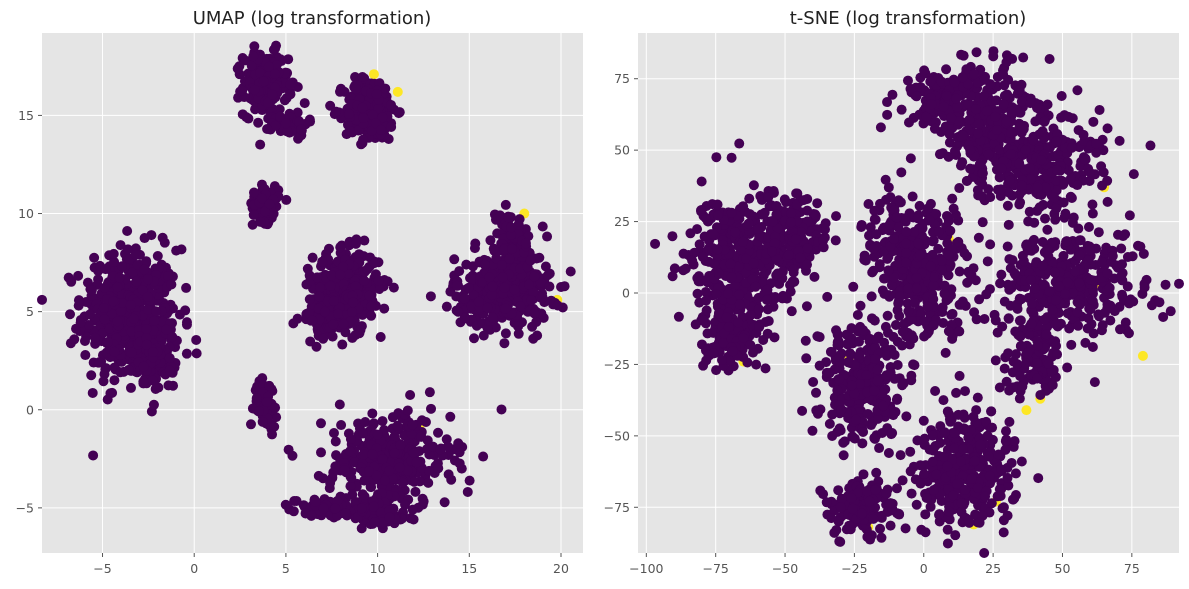  What do you see at coordinates (561, 568) in the screenshot?
I see `umap-x-tick-label: 20` at bounding box center [561, 568].